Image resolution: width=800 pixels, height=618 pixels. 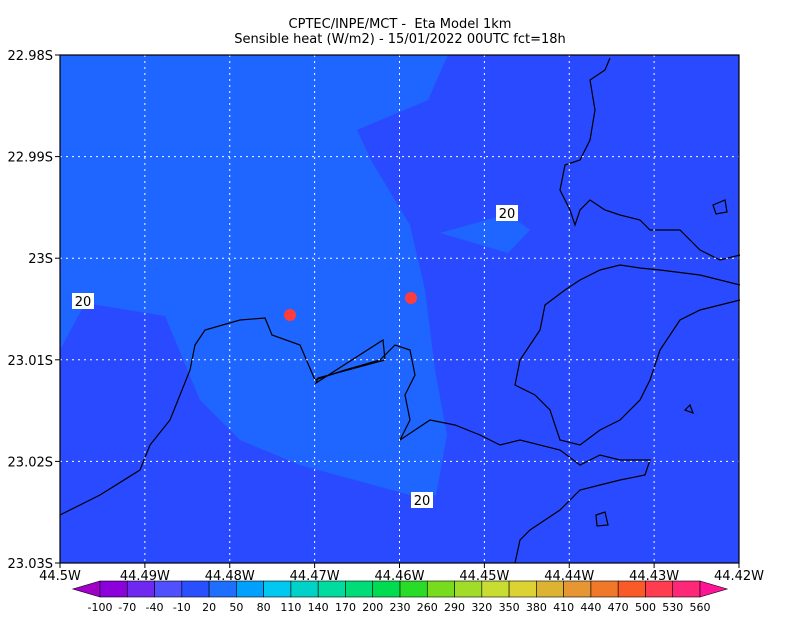 What do you see at coordinates (536, 607) in the screenshot?
I see `colorbar-label: 380` at bounding box center [536, 607].